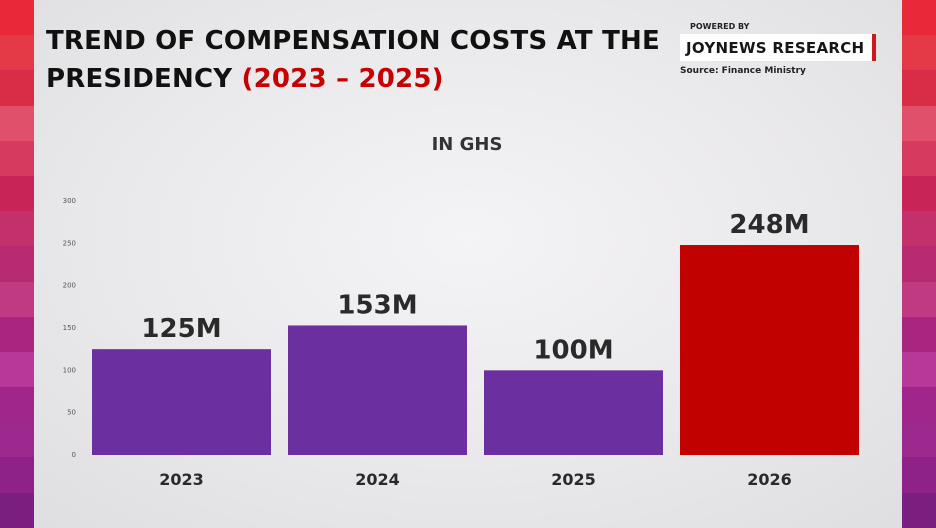 This screenshot has height=528, width=936. I want to click on bar-2026, so click(769, 350).